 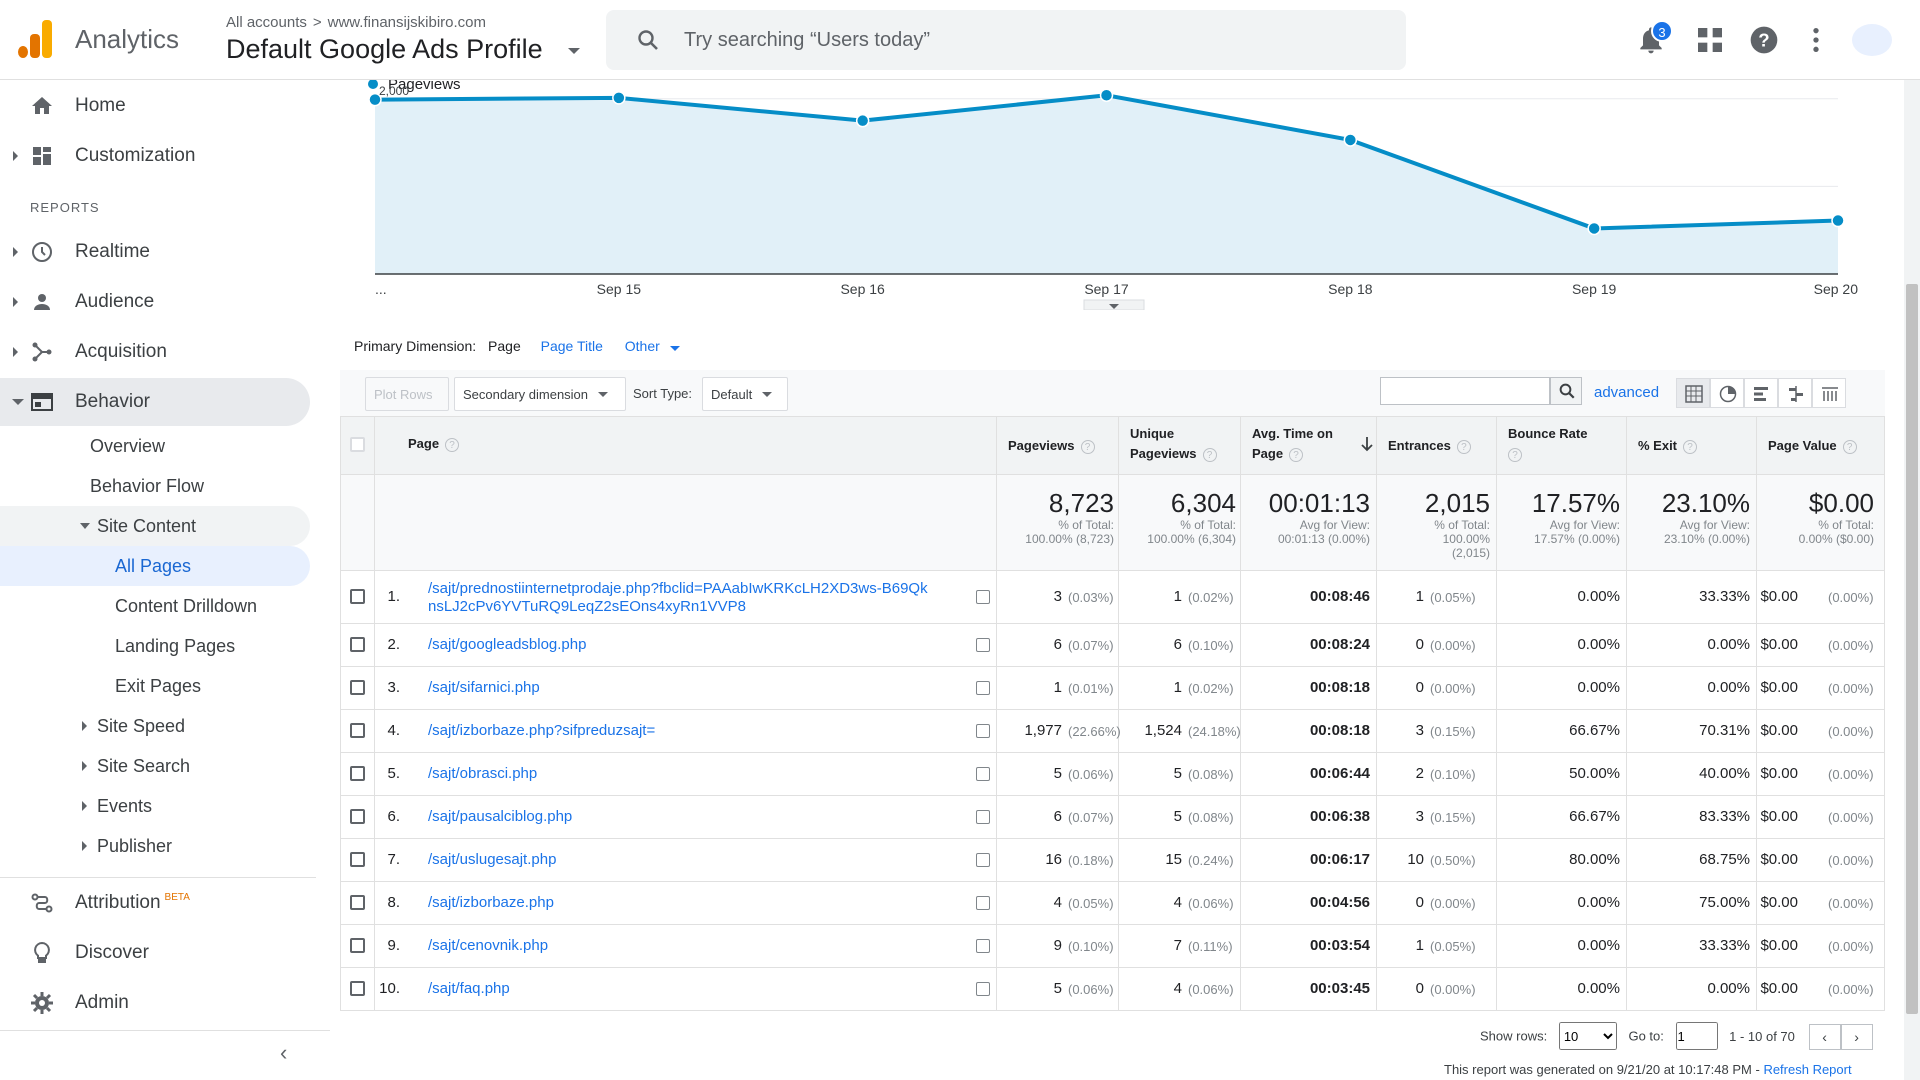 I want to click on breadcrumb-account: All accounts, so click(x=266, y=22).